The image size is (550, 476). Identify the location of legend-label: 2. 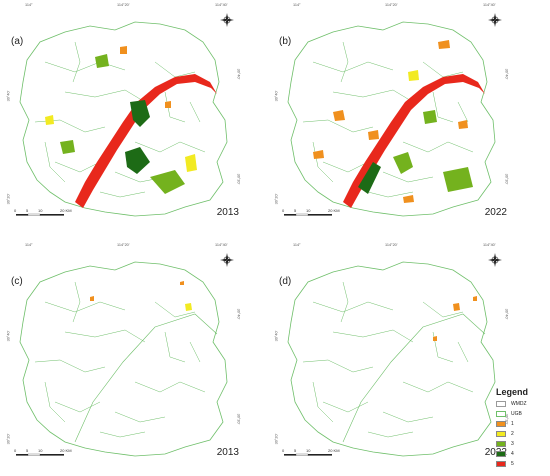
(512, 434).